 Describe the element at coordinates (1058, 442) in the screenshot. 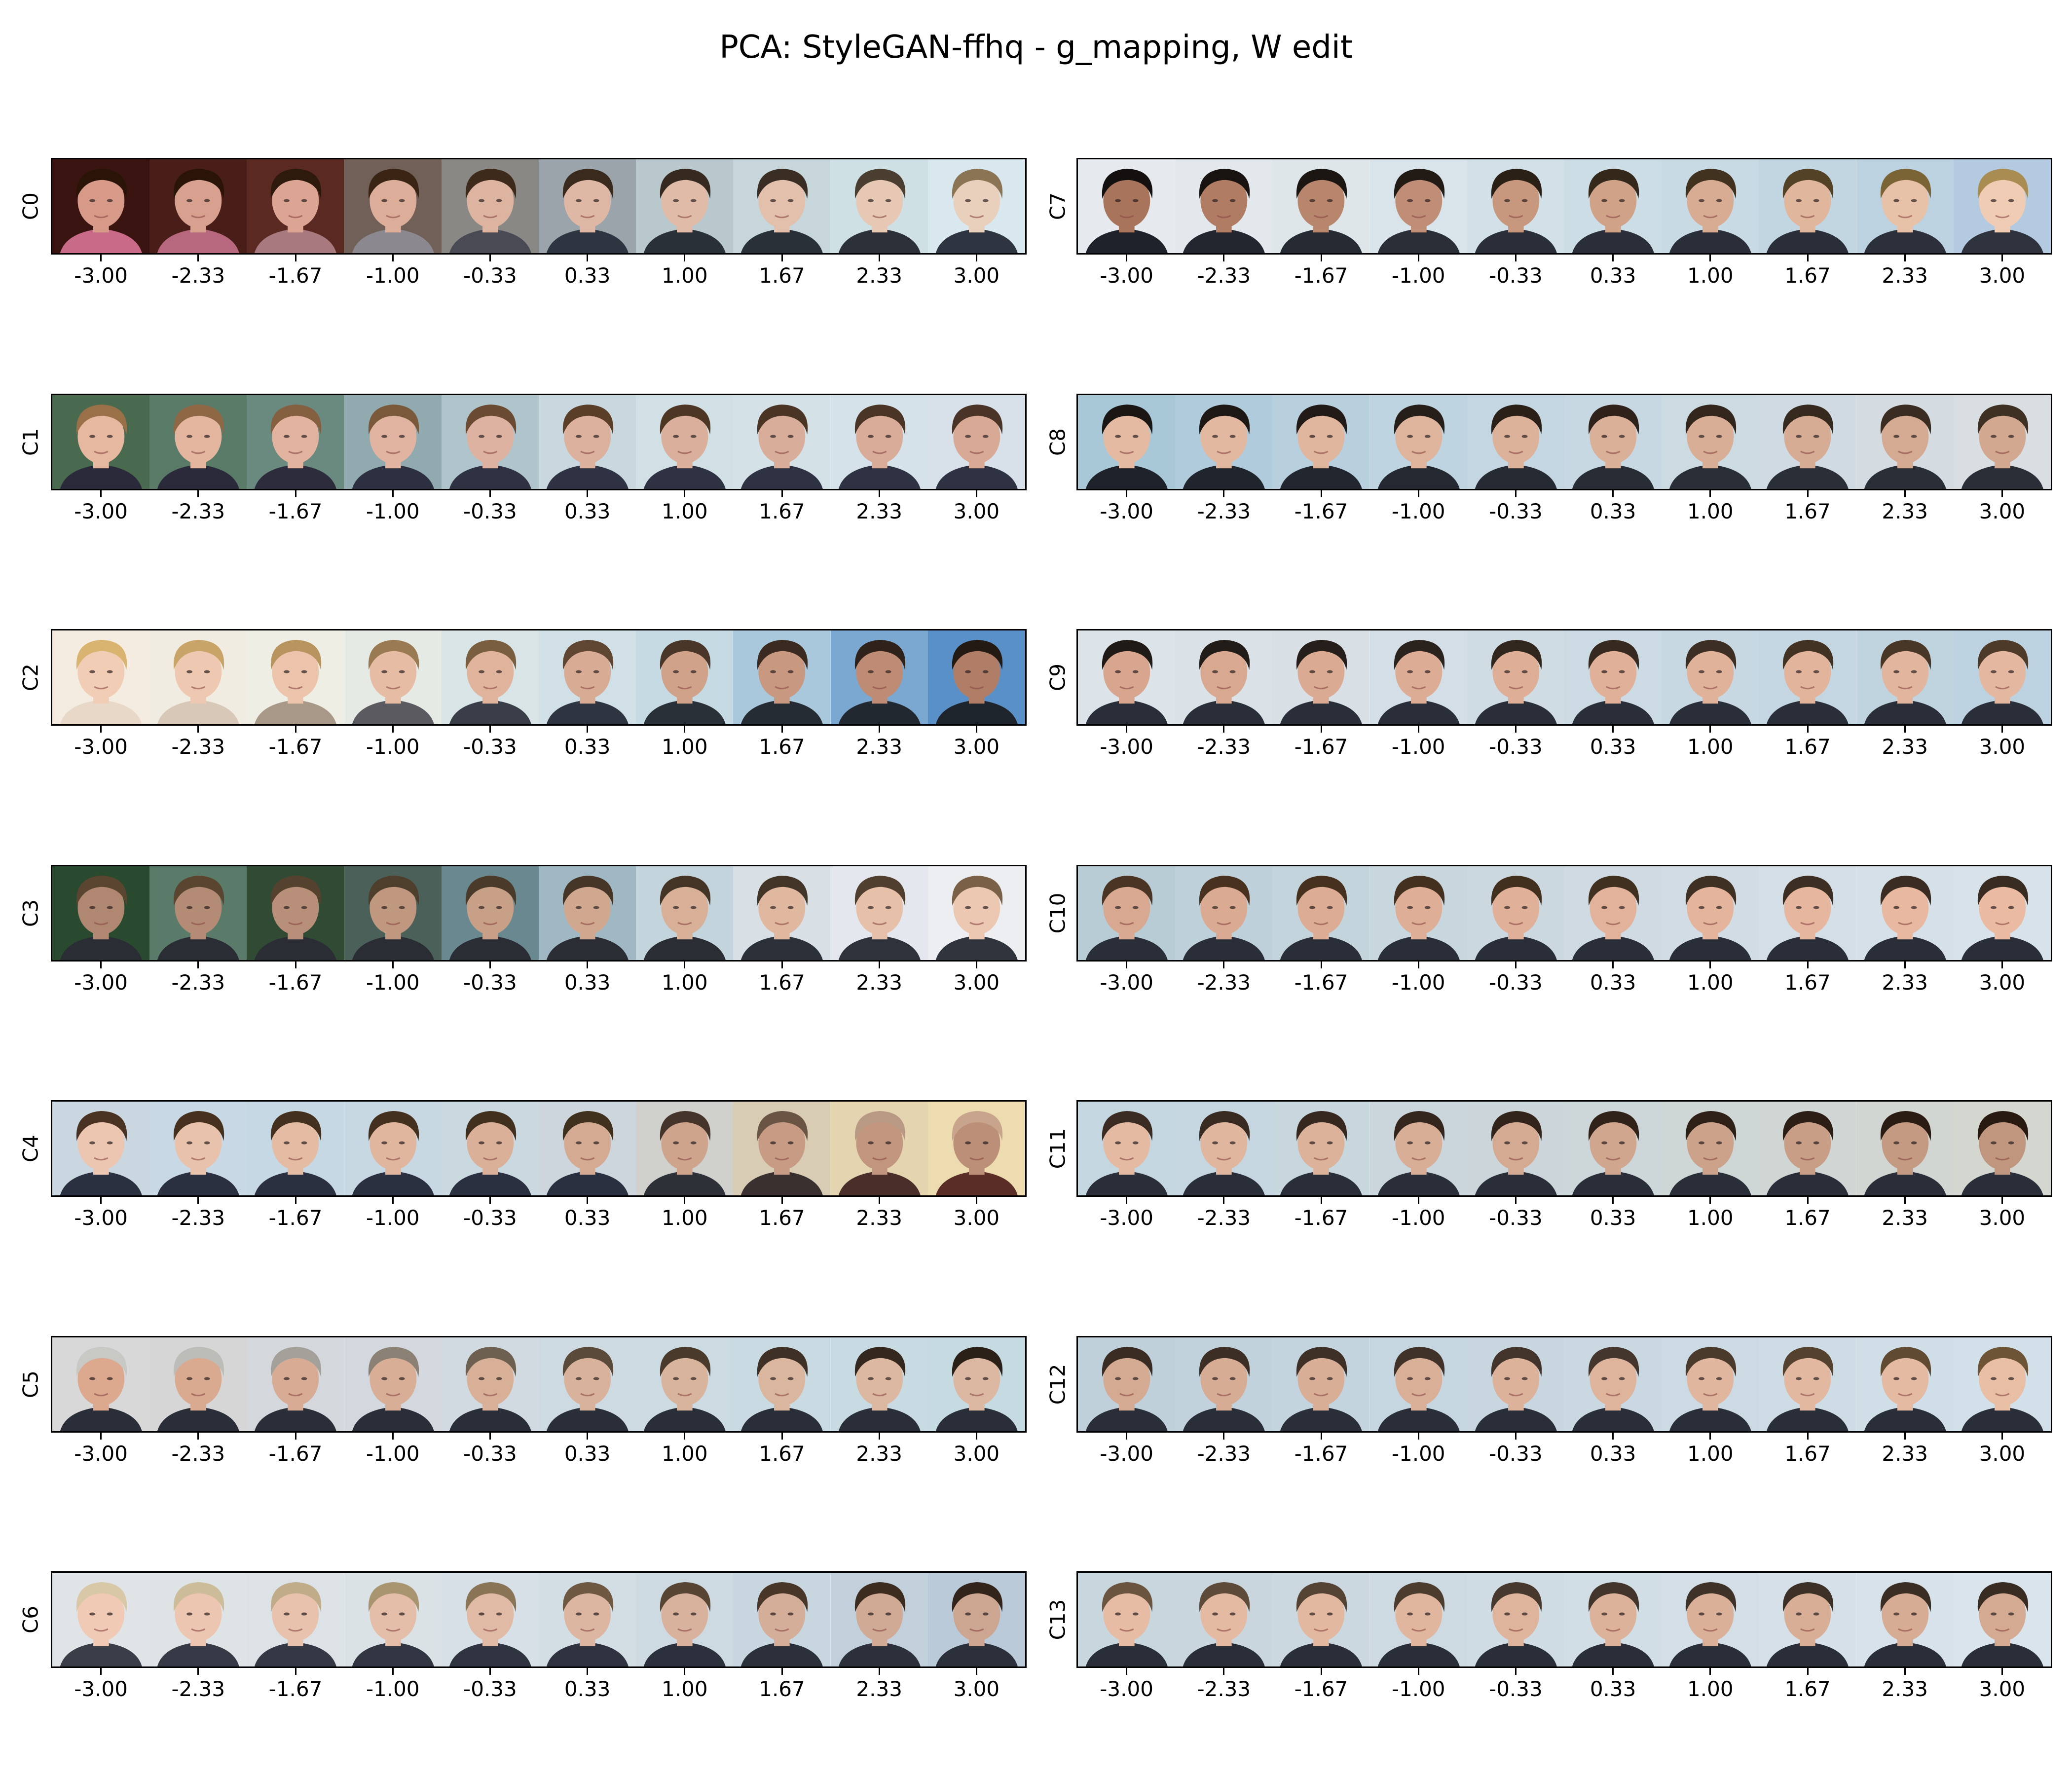

I see `component-label: C8` at that location.